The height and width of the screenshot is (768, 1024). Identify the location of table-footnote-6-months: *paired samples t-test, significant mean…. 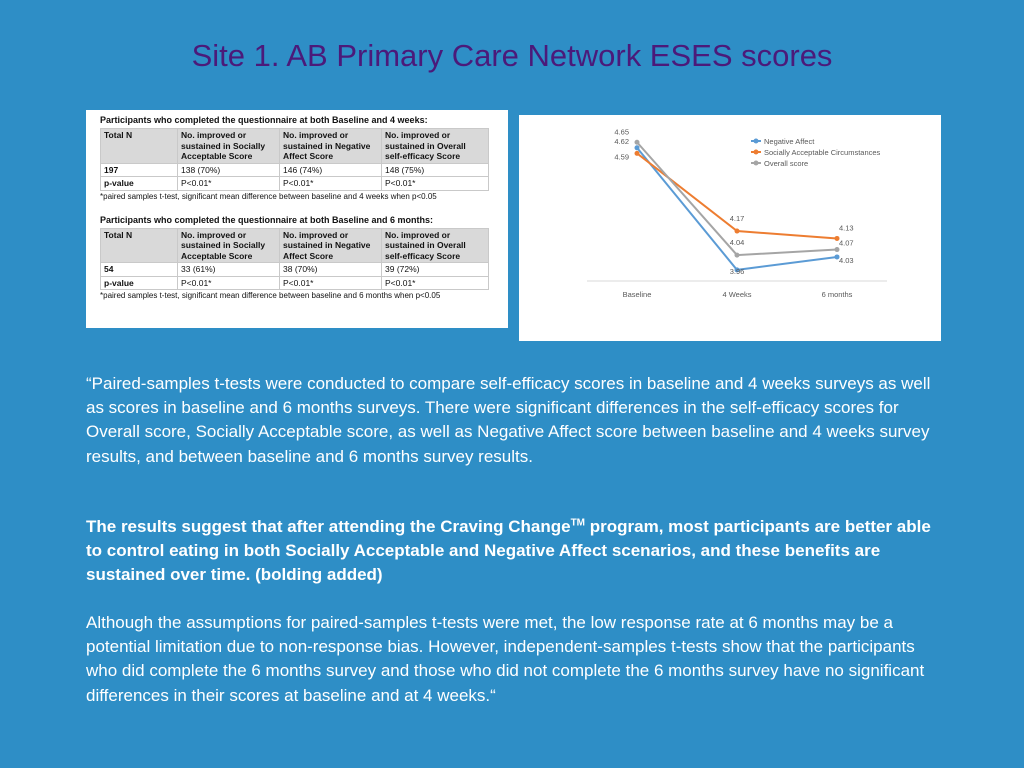
(270, 295).